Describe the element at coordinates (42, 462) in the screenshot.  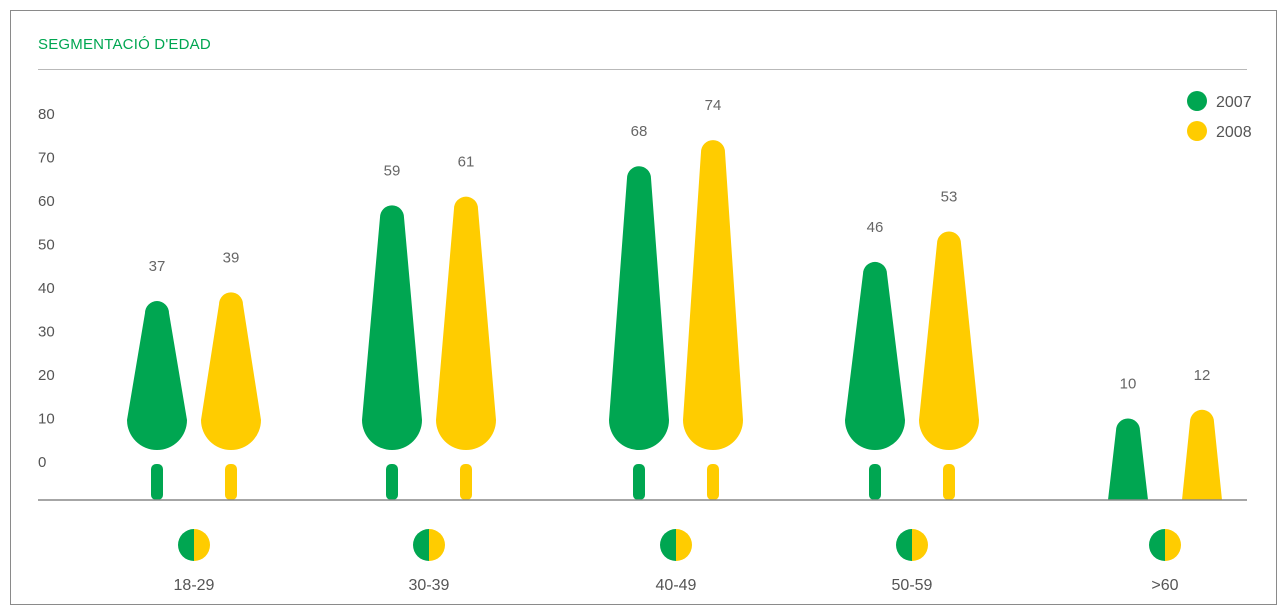
I see `y-tick-label: 0` at that location.